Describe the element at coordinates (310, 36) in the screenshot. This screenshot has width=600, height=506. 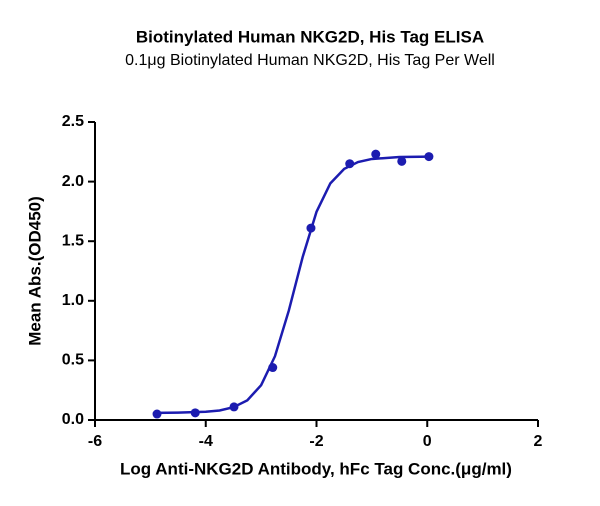
I see `chart-title: Biotinylated Human NKG2D, His Tag ELISA` at that location.